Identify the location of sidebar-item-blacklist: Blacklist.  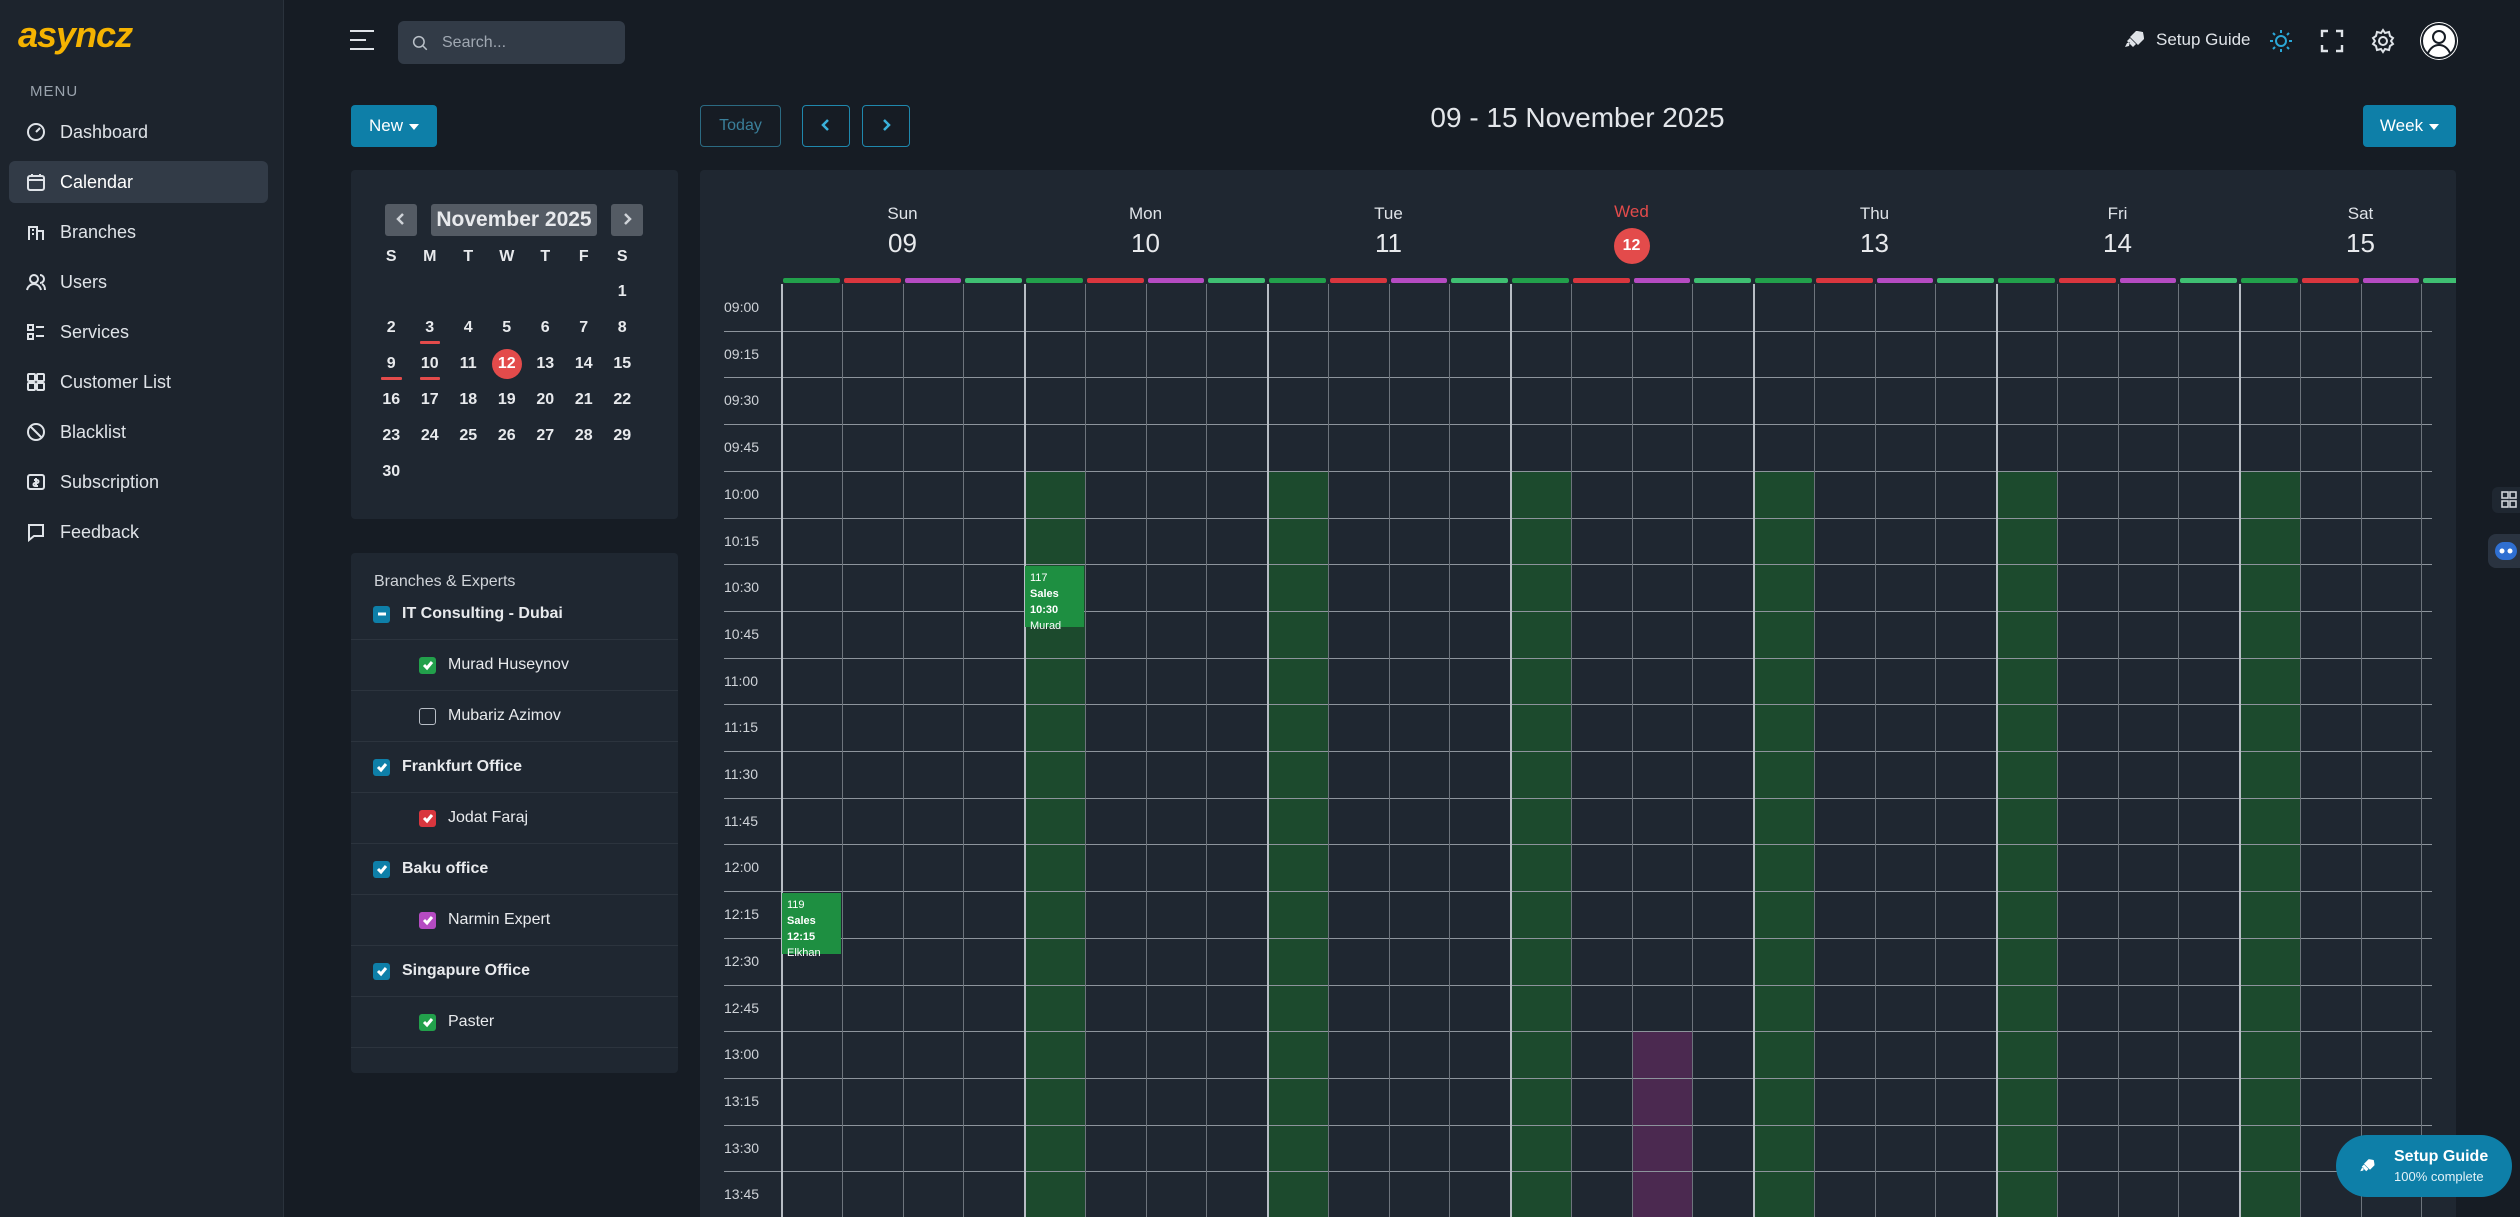
(138, 432).